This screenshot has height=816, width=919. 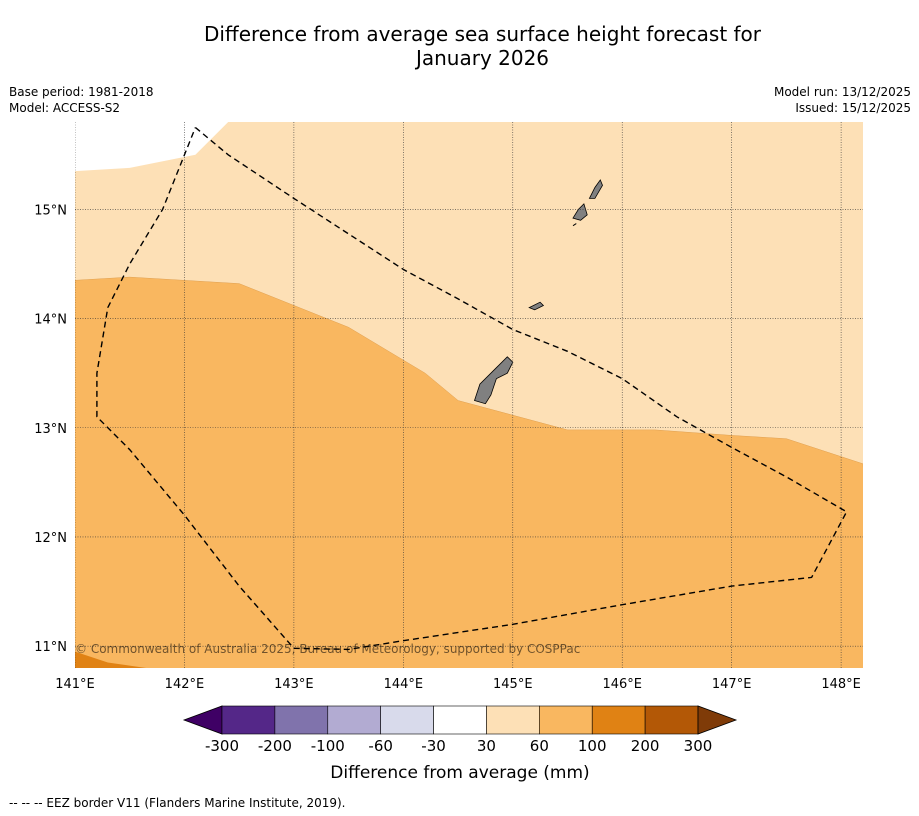 I want to click on colorbar-tick-label: 200, so click(x=645, y=746).